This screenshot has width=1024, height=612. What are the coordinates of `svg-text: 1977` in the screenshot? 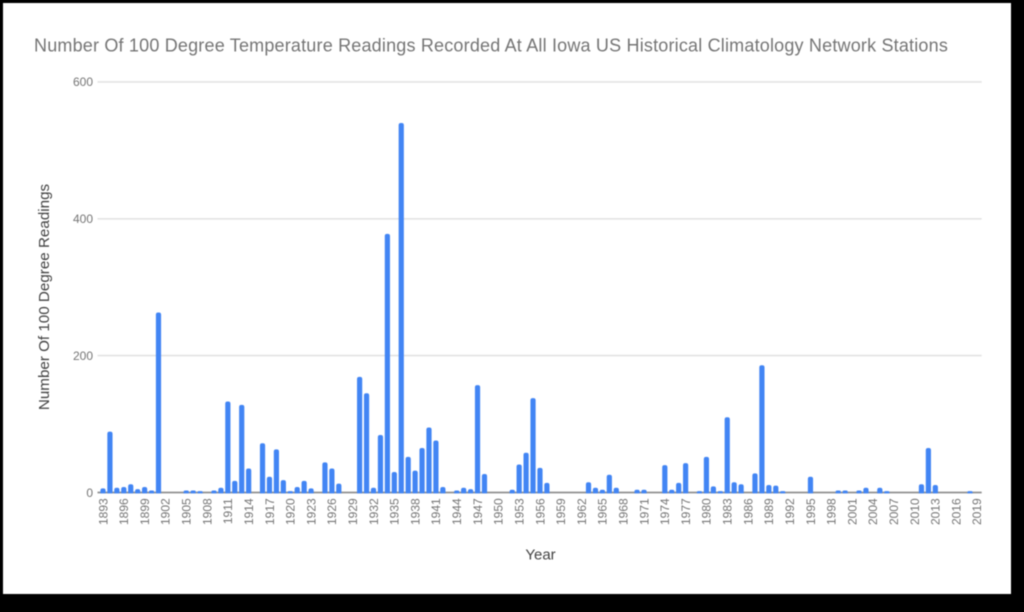 It's located at (686, 511).